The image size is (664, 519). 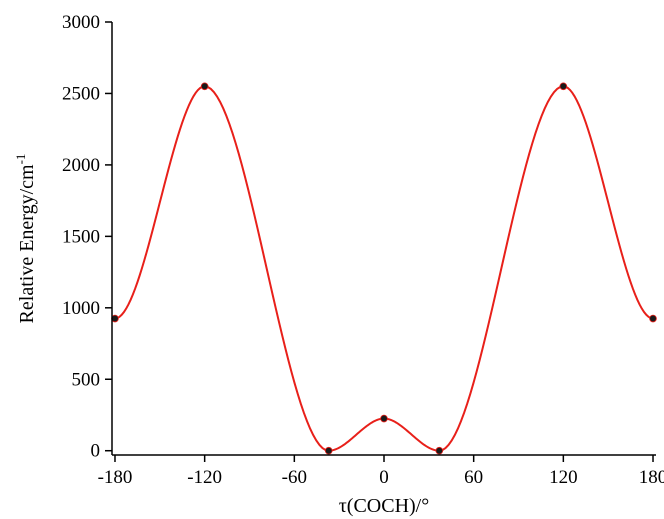 I want to click on x-tick-label: 60, so click(x=473, y=477).